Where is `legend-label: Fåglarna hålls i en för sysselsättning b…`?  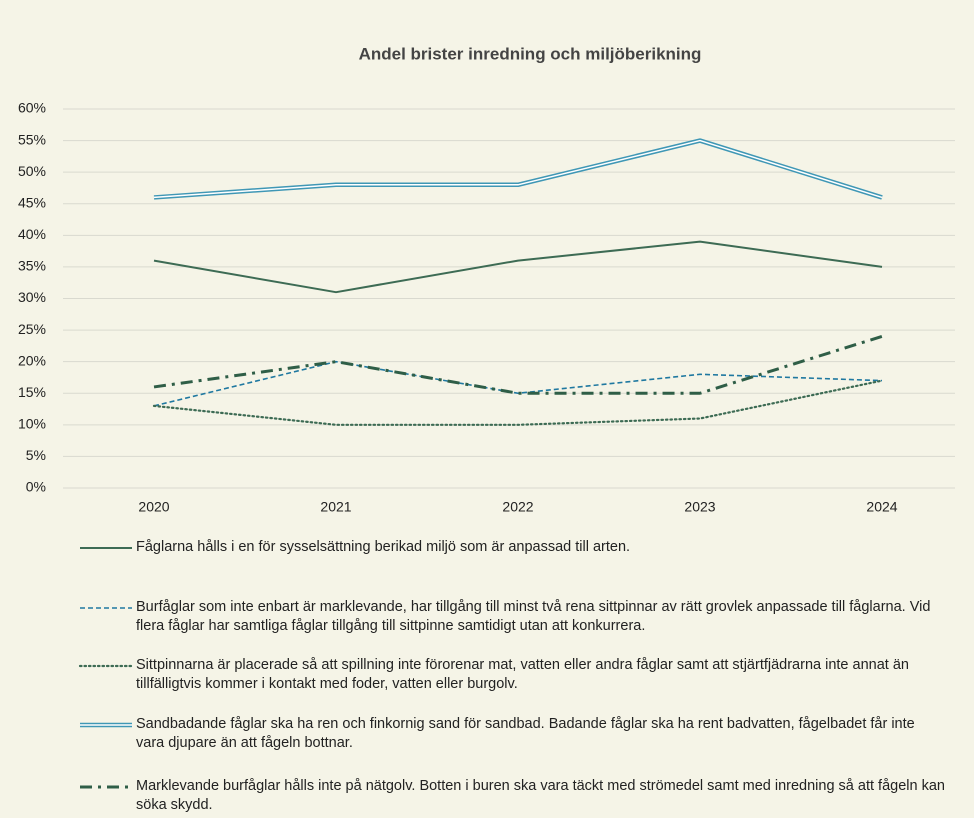 legend-label: Fåglarna hålls i en för sysselsättning b… is located at coordinates (383, 547).